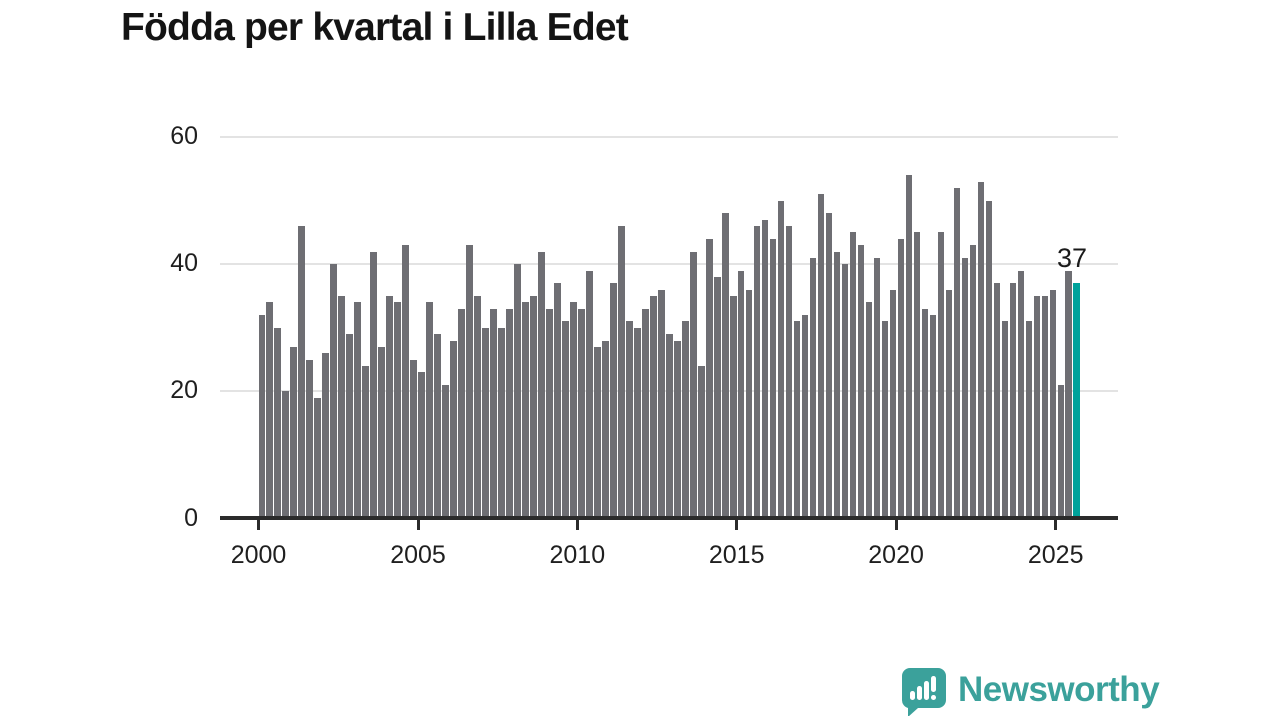 The image size is (1280, 720). Describe the element at coordinates (1055, 555) in the screenshot. I see `x-axis-tick-label: 2025` at that location.